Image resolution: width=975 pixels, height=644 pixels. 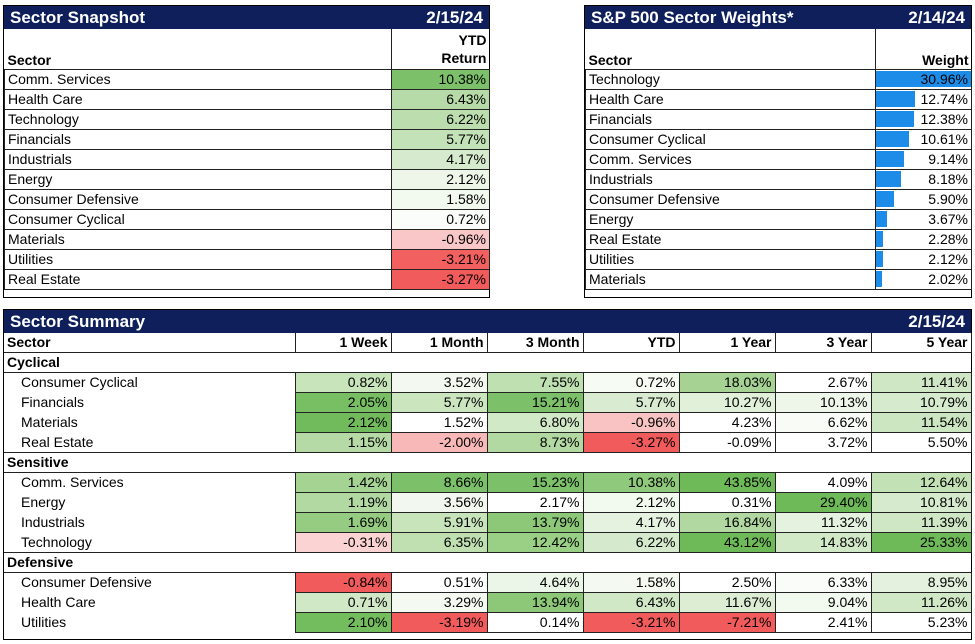 What do you see at coordinates (921, 622) in the screenshot?
I see `summary-value-cell: 5.23%` at bounding box center [921, 622].